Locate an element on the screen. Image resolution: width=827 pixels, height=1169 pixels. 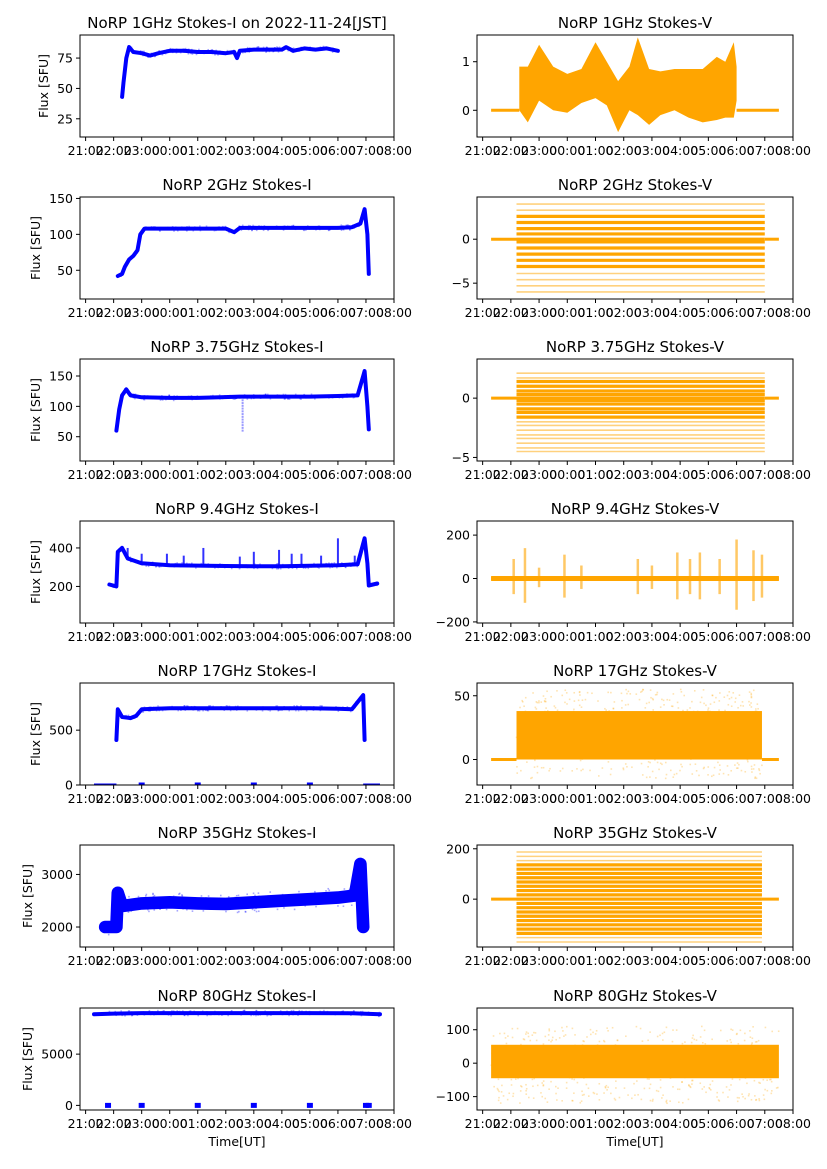
x-tick-label: 00:00 is located at coordinates (567, 474).